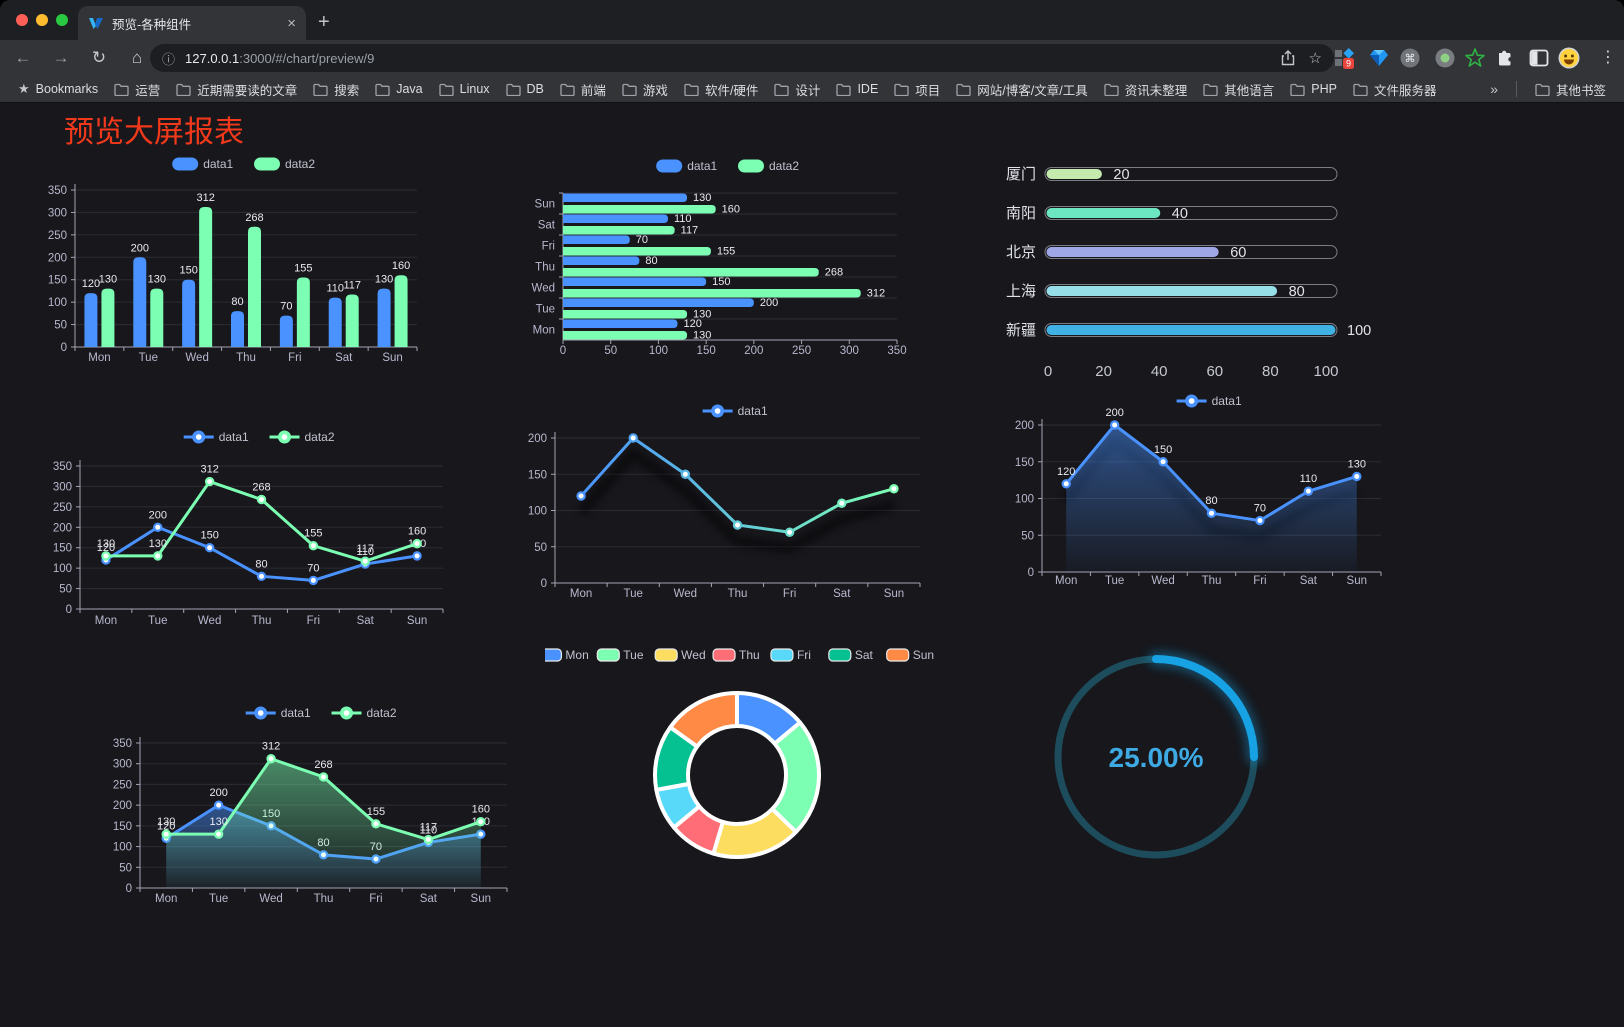  I want to click on extension-gem-icon, so click(1379, 58).